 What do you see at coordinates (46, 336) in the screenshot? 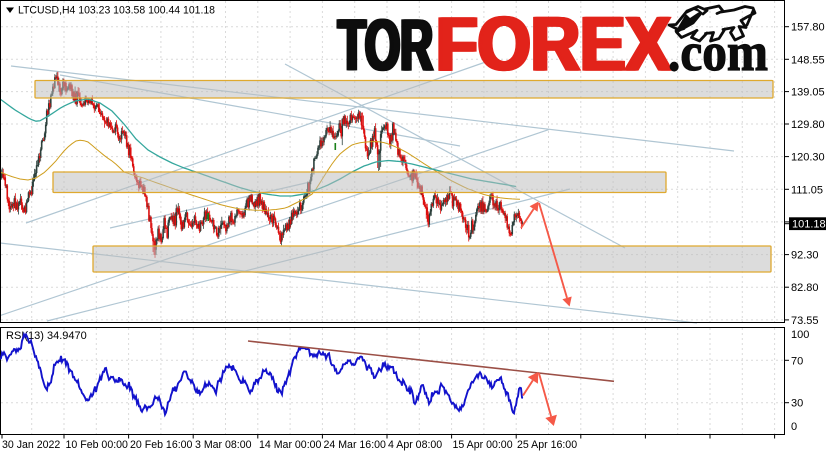
I see `svg-text: RSI(13) 34.9470` at bounding box center [46, 336].